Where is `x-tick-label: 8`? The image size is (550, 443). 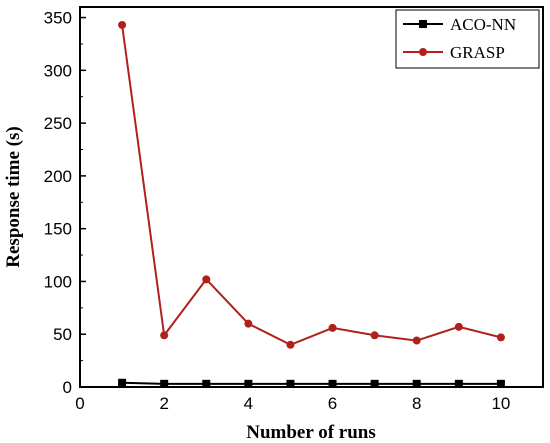 x-tick-label: 8 is located at coordinates (416, 403).